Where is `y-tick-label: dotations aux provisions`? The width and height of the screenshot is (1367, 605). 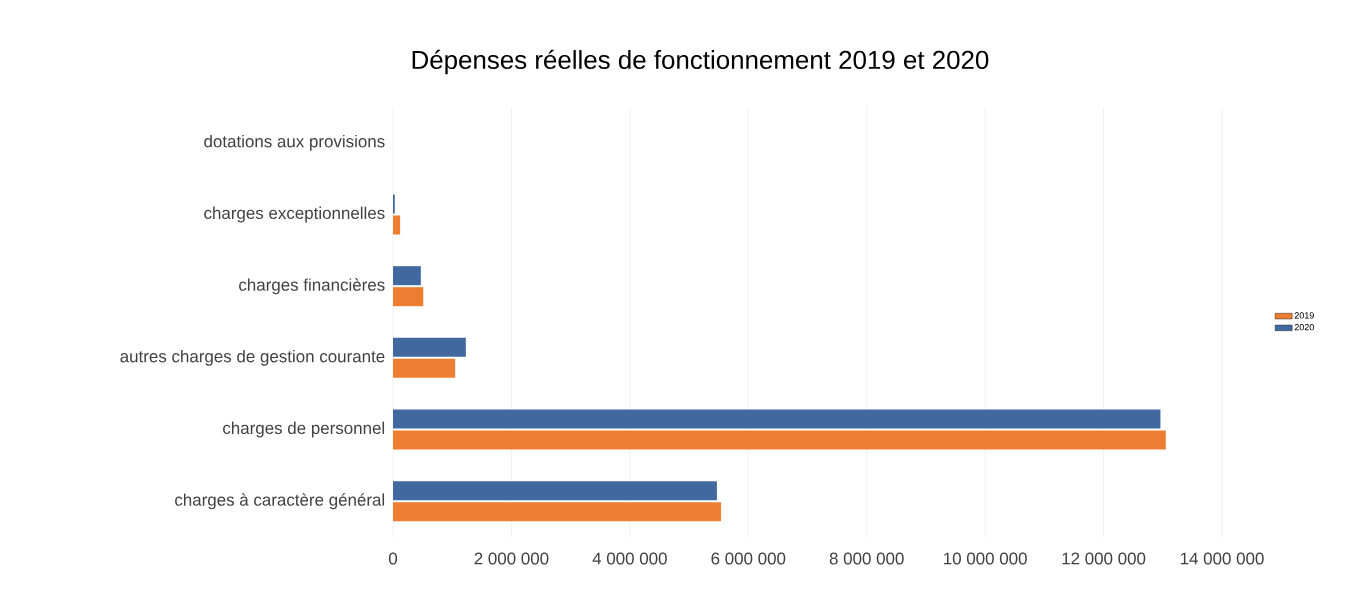
y-tick-label: dotations aux provisions is located at coordinates (294, 142).